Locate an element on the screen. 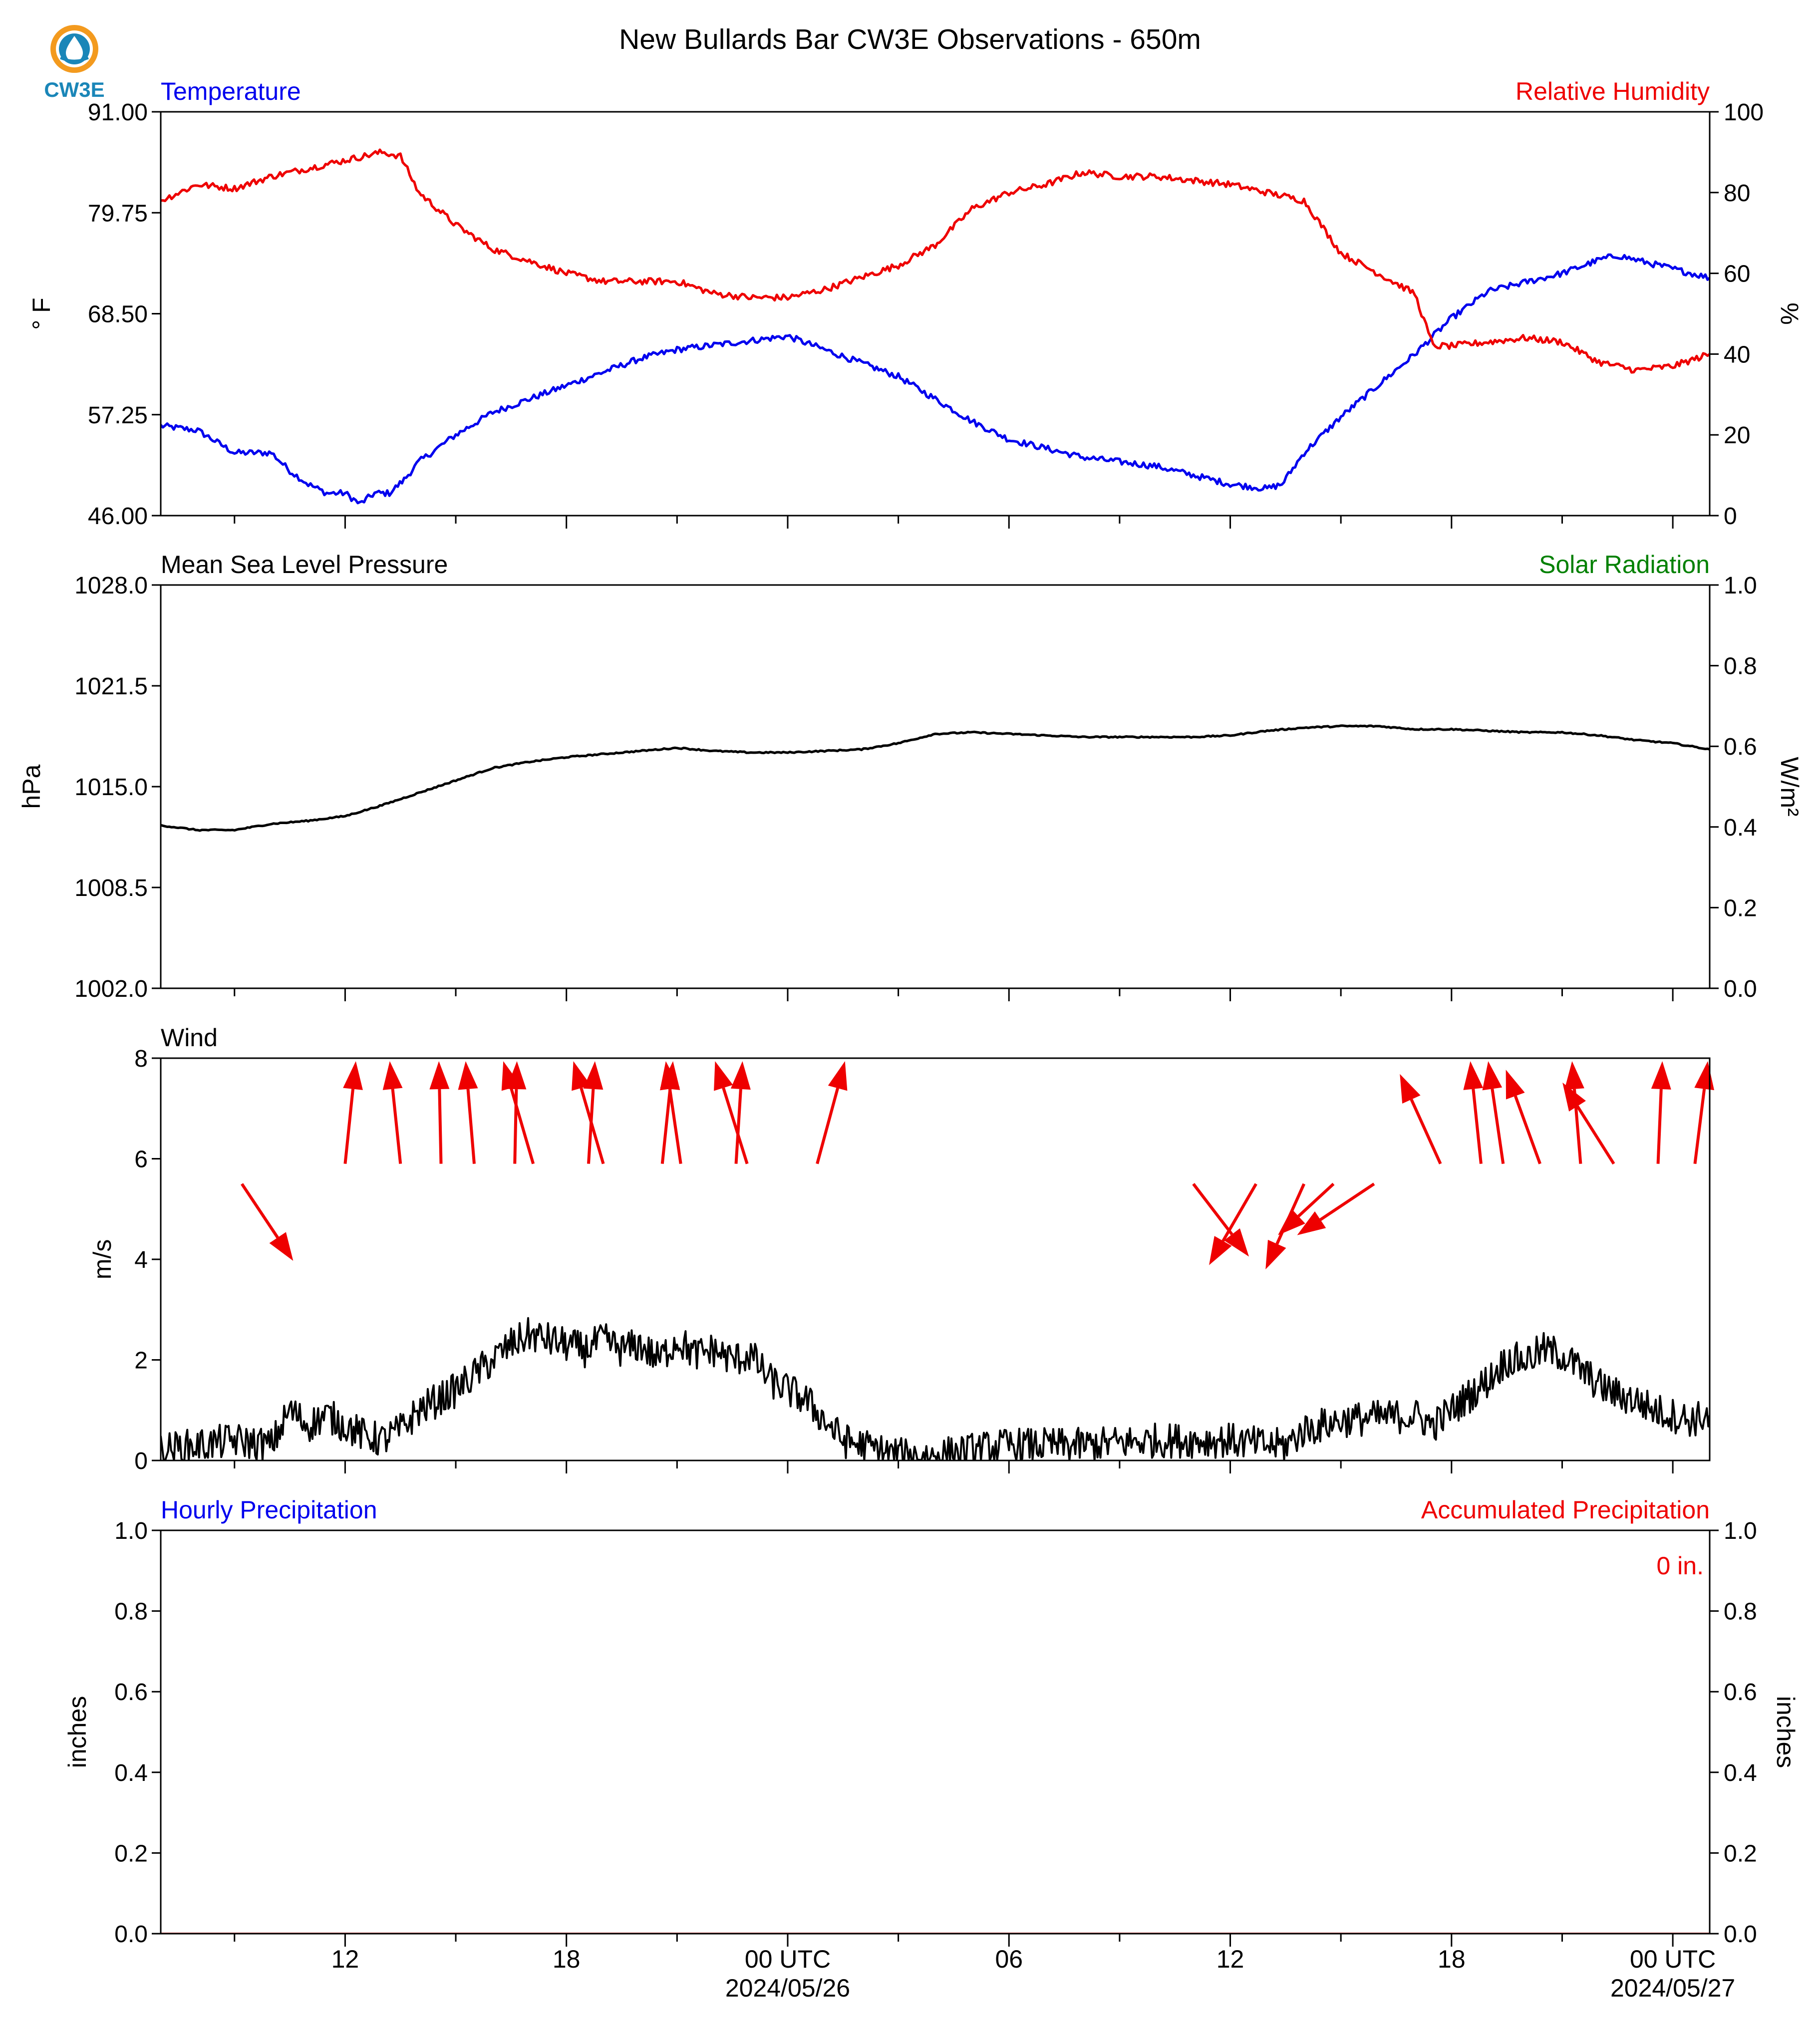 This screenshot has height=2028, width=1820. panel-right-title: Solar Radiation is located at coordinates (1624, 565).